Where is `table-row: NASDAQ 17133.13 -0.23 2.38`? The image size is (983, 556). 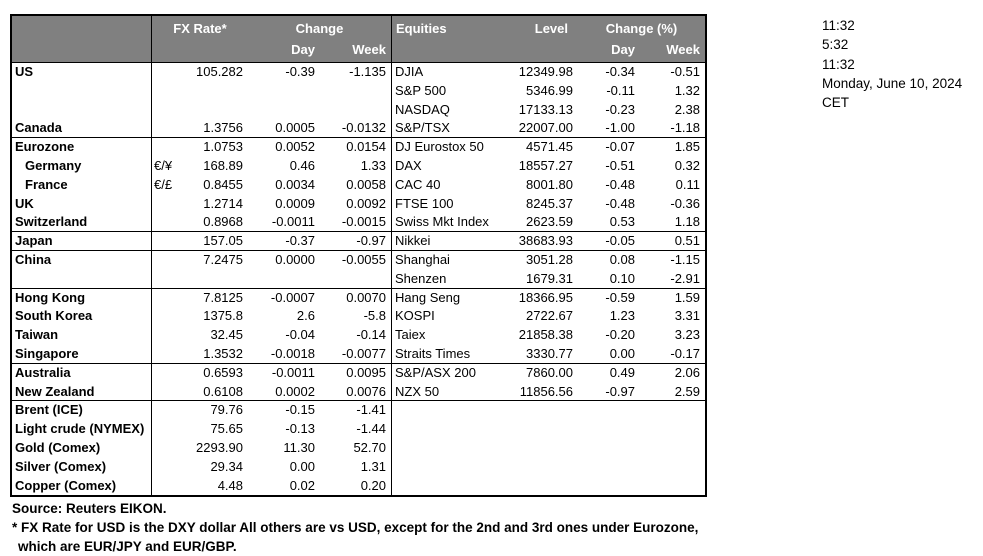 table-row: NASDAQ 17133.13 -0.23 2.38 is located at coordinates (358, 110).